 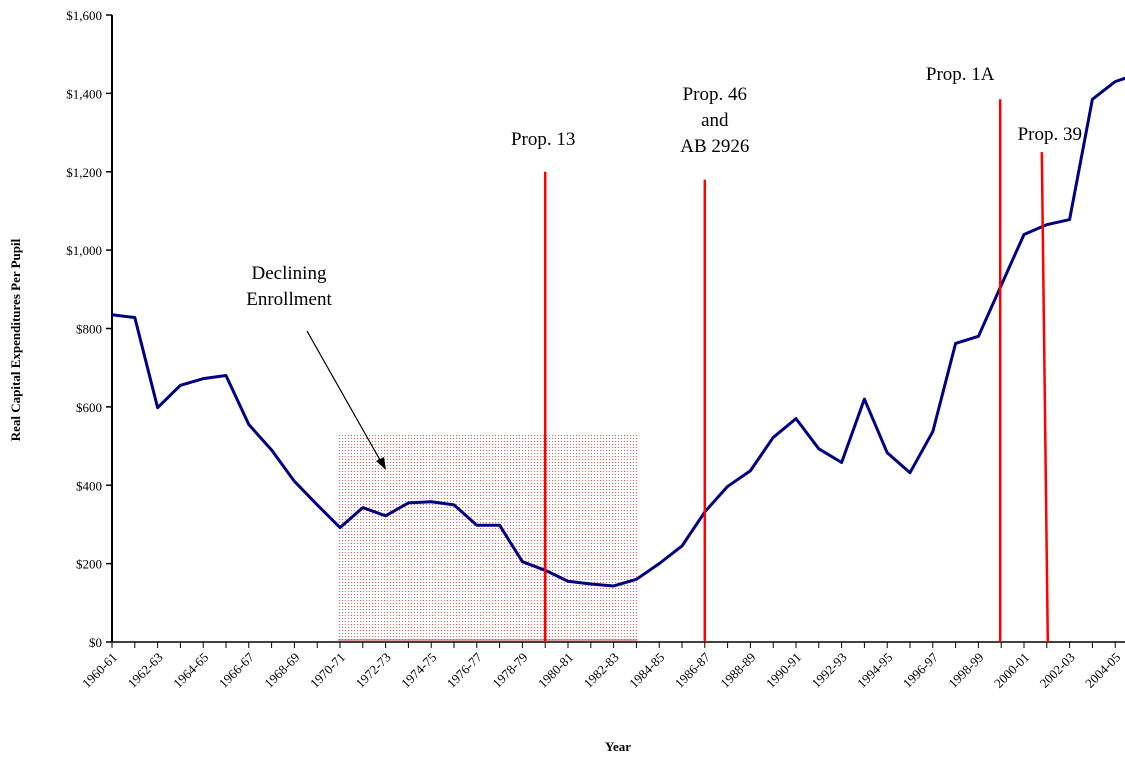 What do you see at coordinates (1011, 670) in the screenshot?
I see `x-tick-label: 2000-01` at bounding box center [1011, 670].